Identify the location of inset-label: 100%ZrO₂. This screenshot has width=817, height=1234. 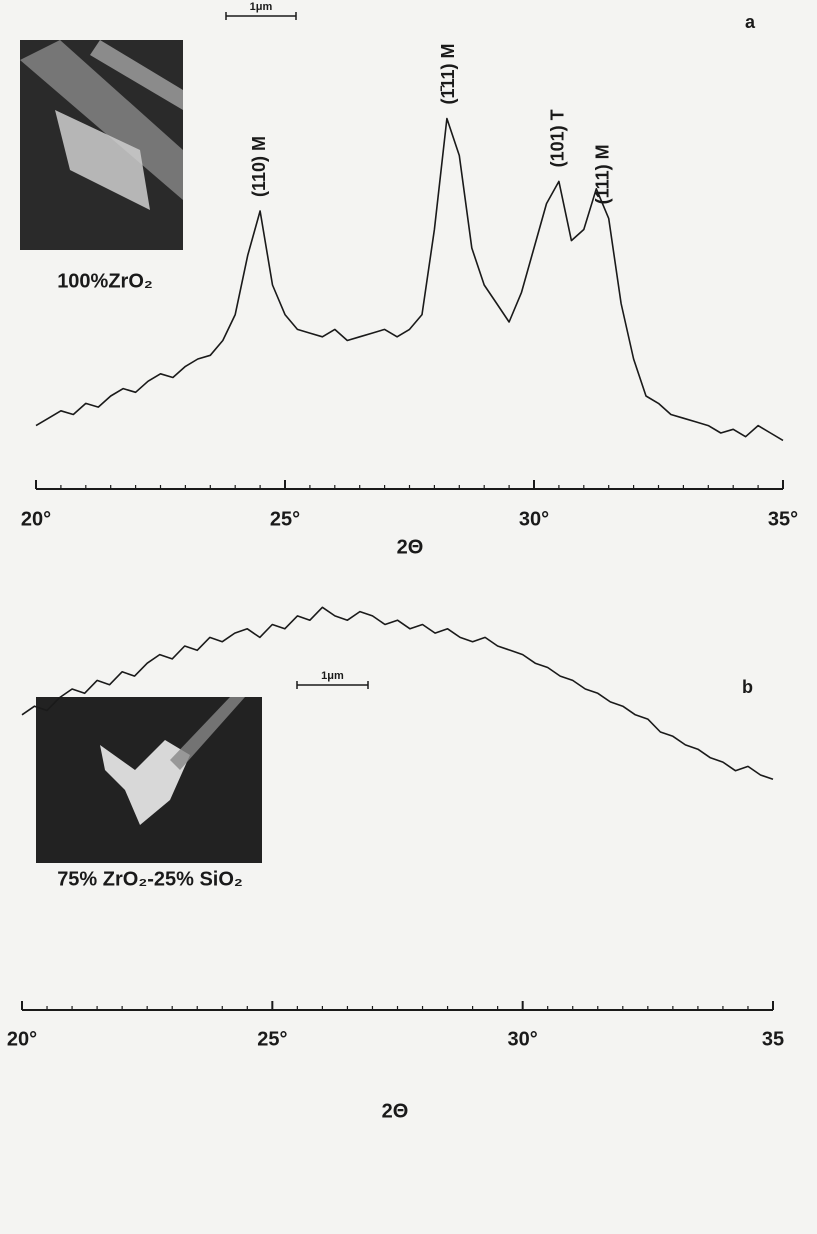
(105, 281).